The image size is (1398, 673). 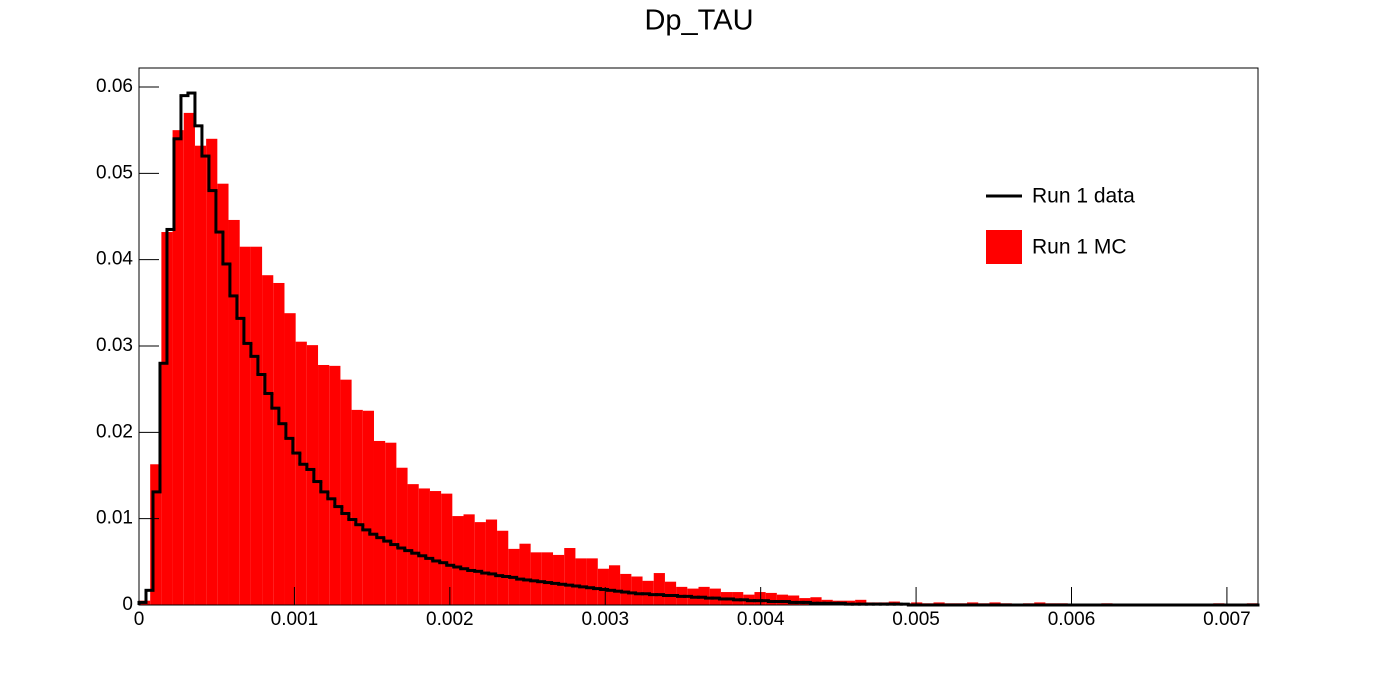 What do you see at coordinates (1072, 619) in the screenshot?
I see `x-tick-label: 0.006` at bounding box center [1072, 619].